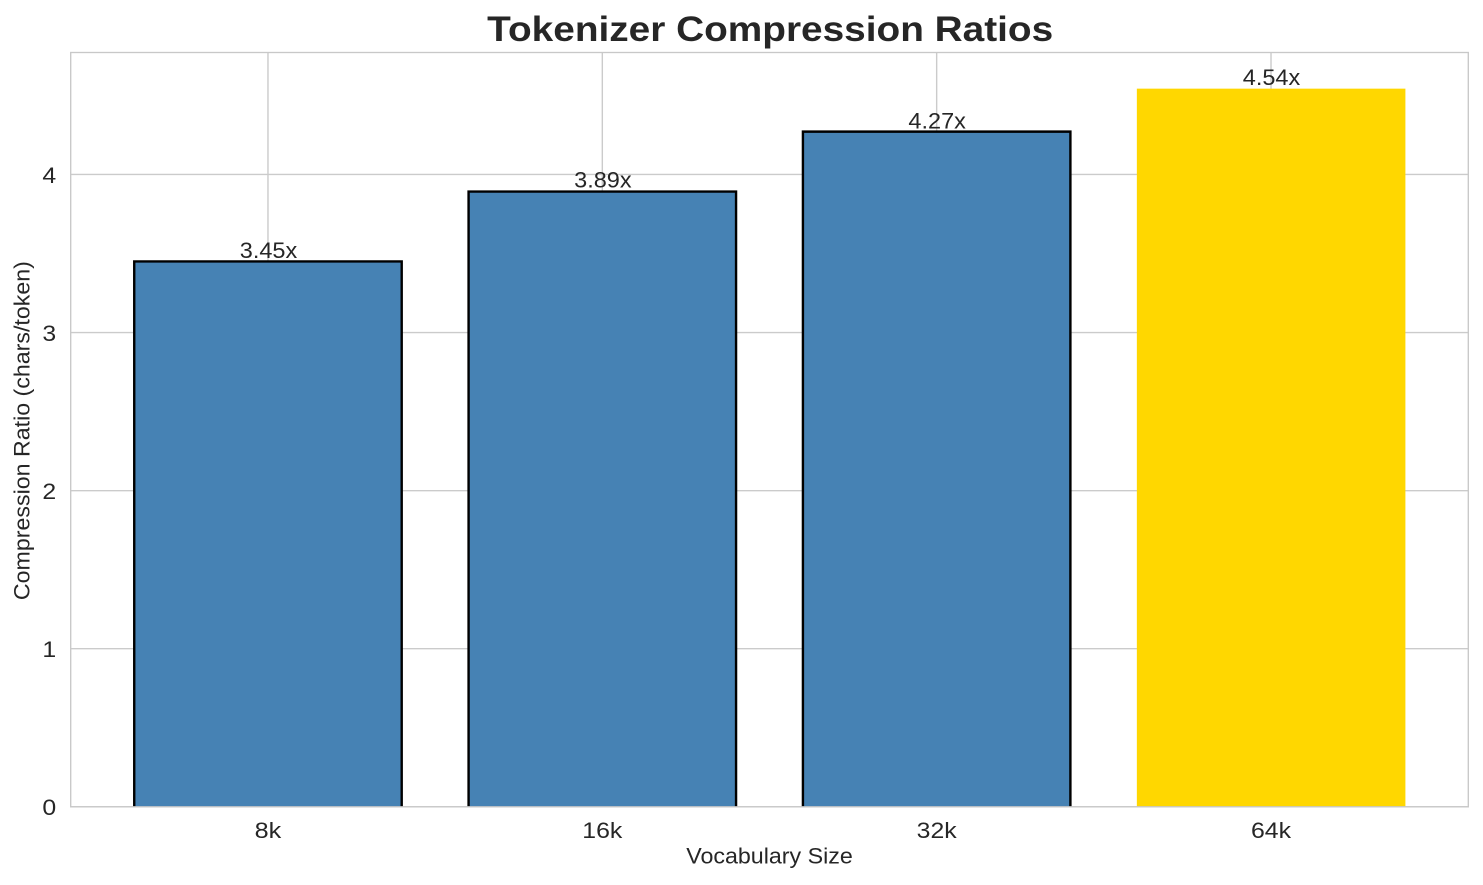  What do you see at coordinates (269, 830) in the screenshot?
I see `svg-text: 8k` at bounding box center [269, 830].